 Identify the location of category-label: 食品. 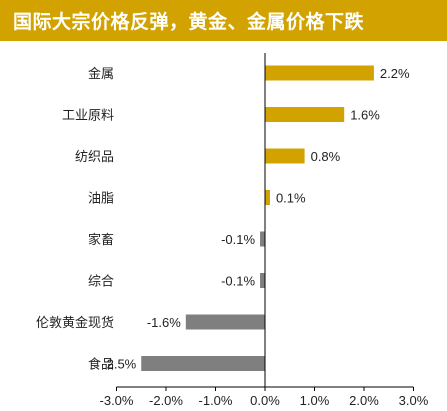
(101, 365).